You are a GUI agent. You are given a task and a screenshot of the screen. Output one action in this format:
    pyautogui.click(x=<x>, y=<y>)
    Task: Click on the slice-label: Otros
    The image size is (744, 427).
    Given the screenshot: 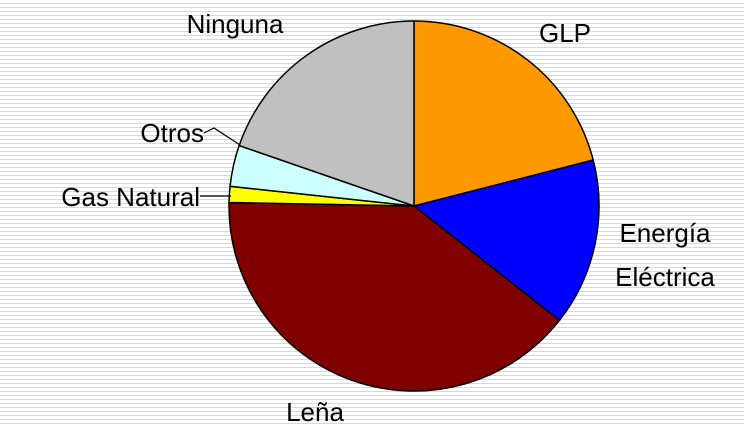 What is the action you would take?
    pyautogui.click(x=172, y=133)
    